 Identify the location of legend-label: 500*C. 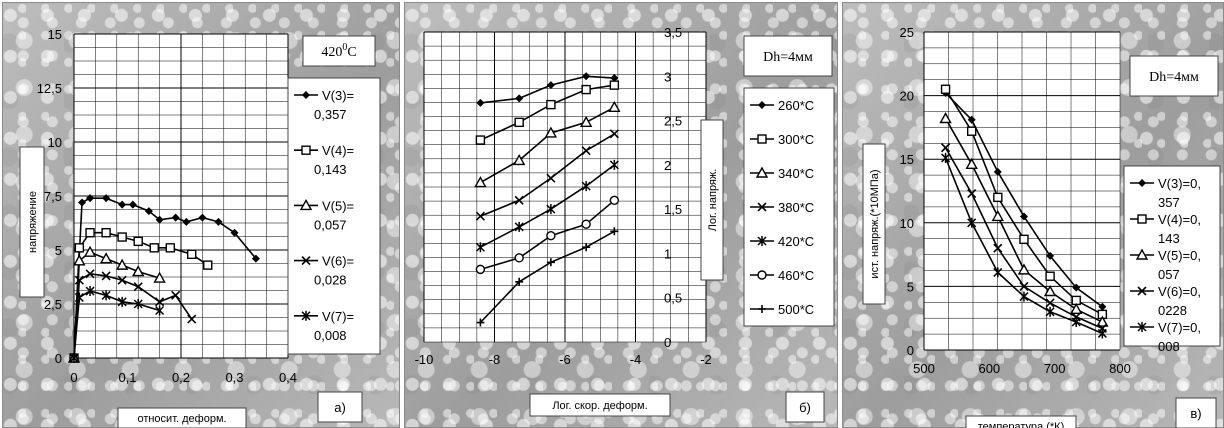
(796, 309).